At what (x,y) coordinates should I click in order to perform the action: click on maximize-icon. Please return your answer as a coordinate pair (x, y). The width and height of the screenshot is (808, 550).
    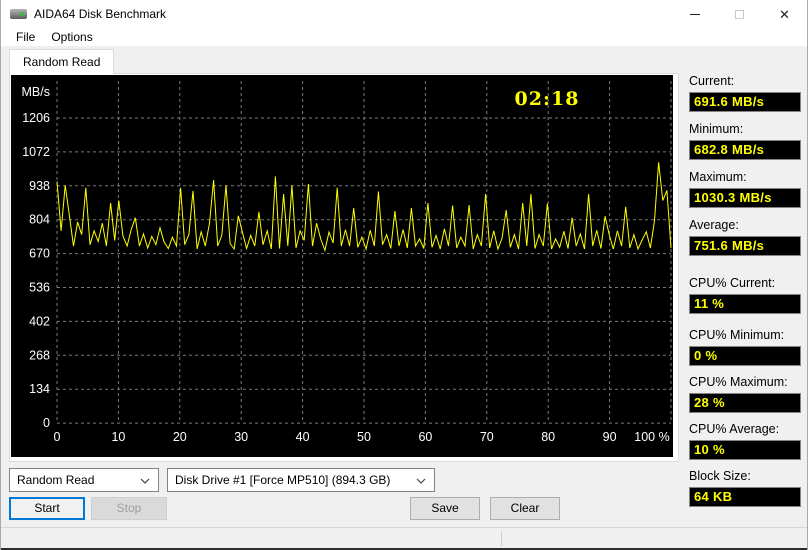
    Looking at the image, I should click on (739, 14).